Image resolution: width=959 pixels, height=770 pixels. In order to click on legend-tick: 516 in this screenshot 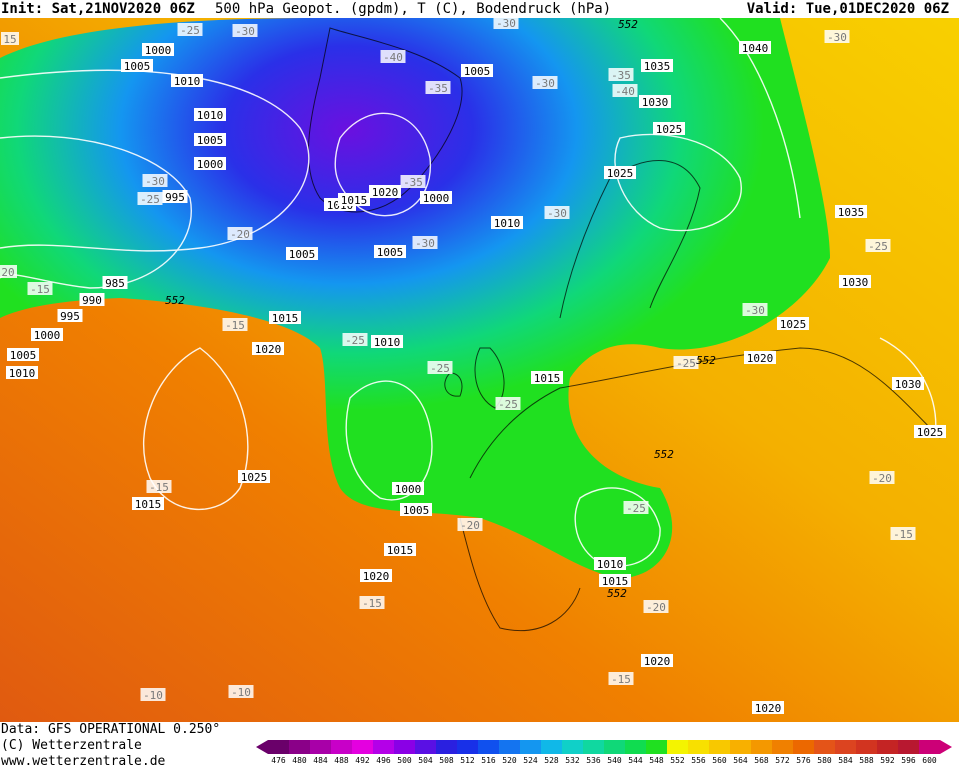, I will do `click(488, 760)`.